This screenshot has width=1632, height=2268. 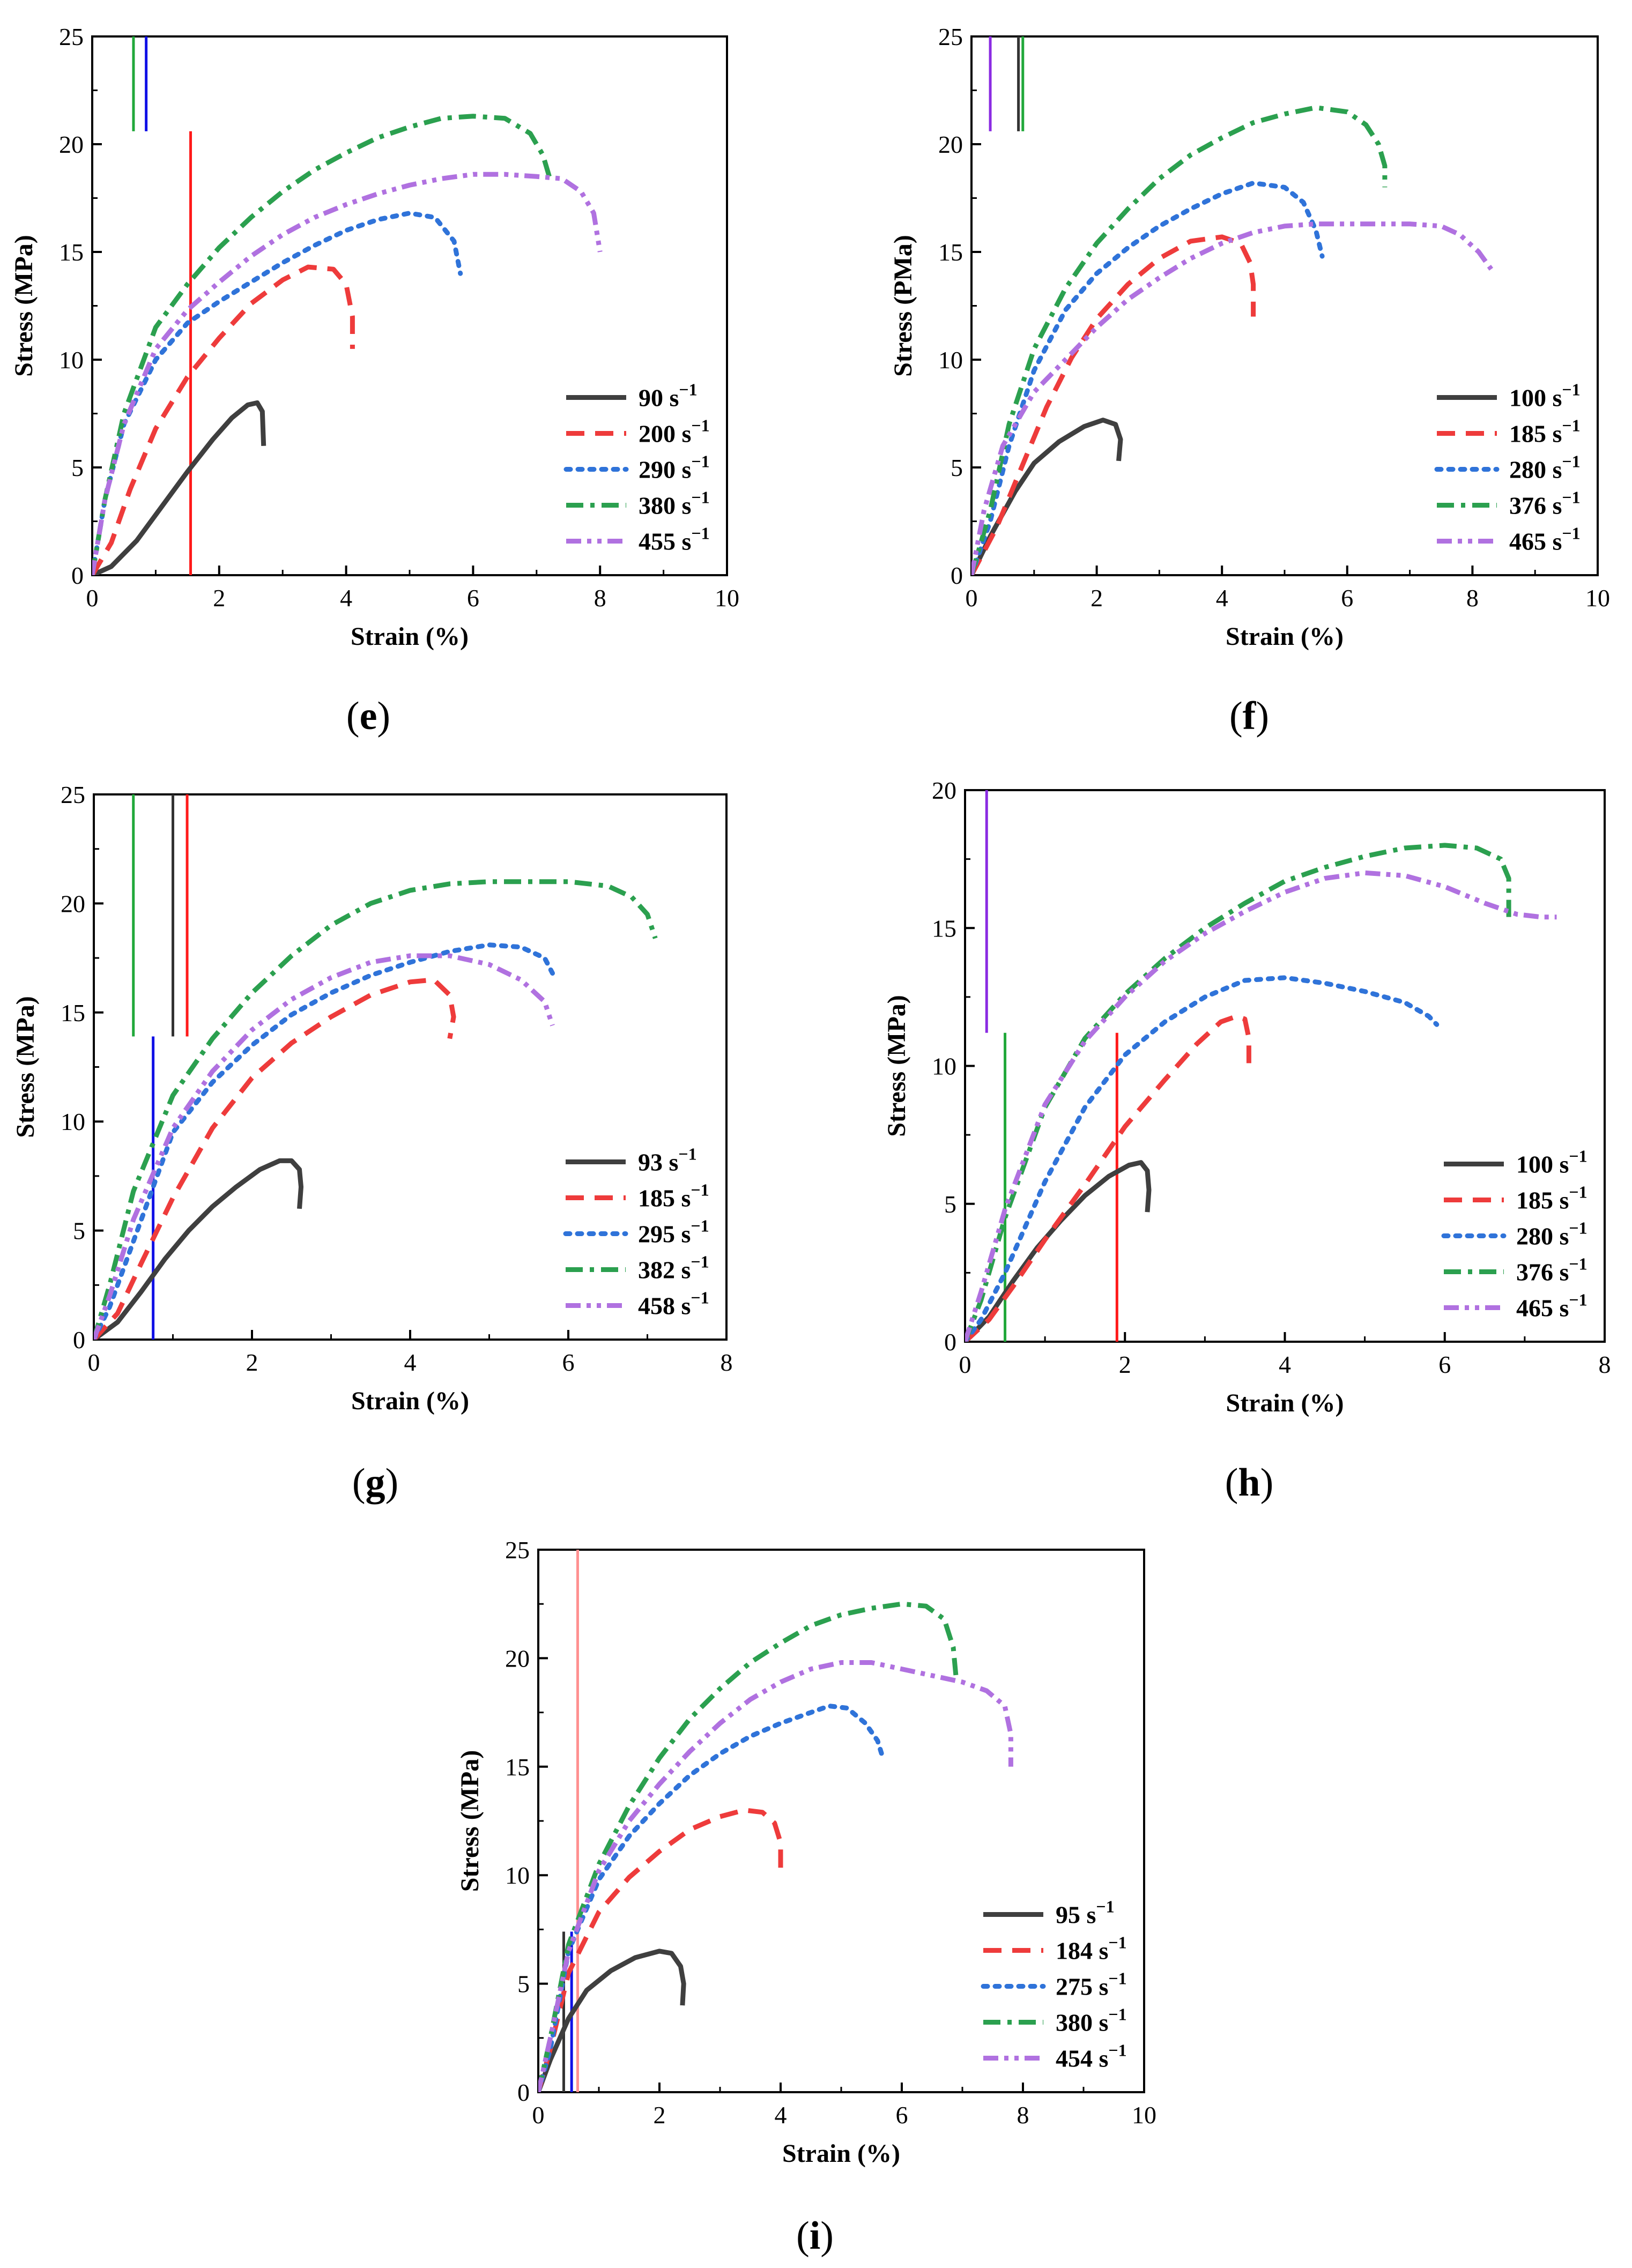 I want to click on panel-letter: i, so click(x=815, y=2236).